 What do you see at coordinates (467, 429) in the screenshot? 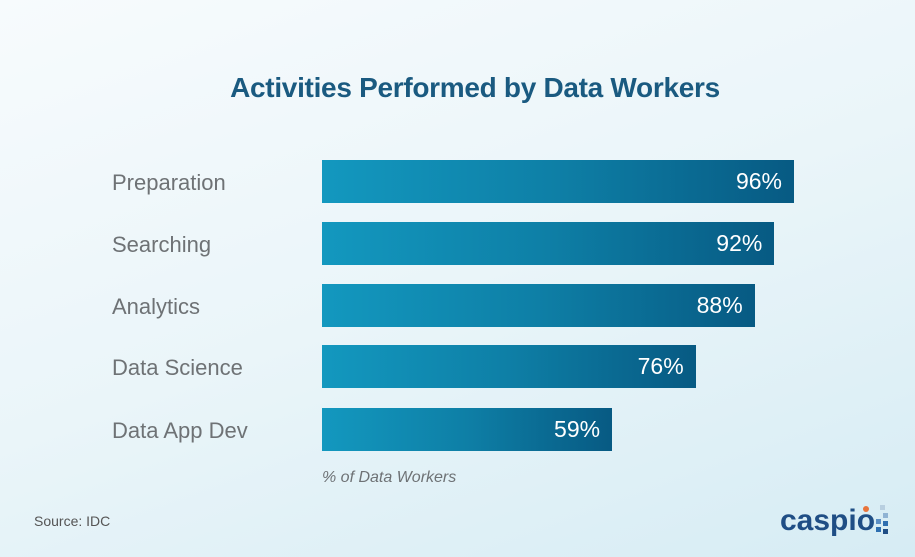
I see `bar: 59%` at bounding box center [467, 429].